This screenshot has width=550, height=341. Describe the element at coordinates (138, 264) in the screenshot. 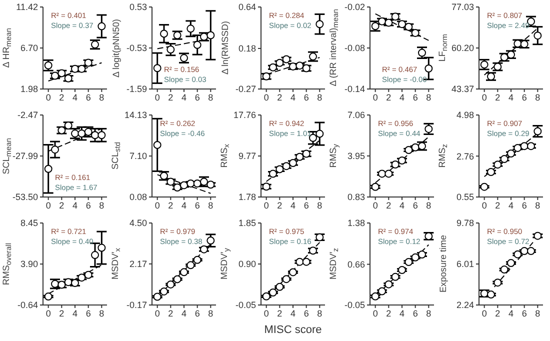

I see `y-tick-label: 2.17` at that location.